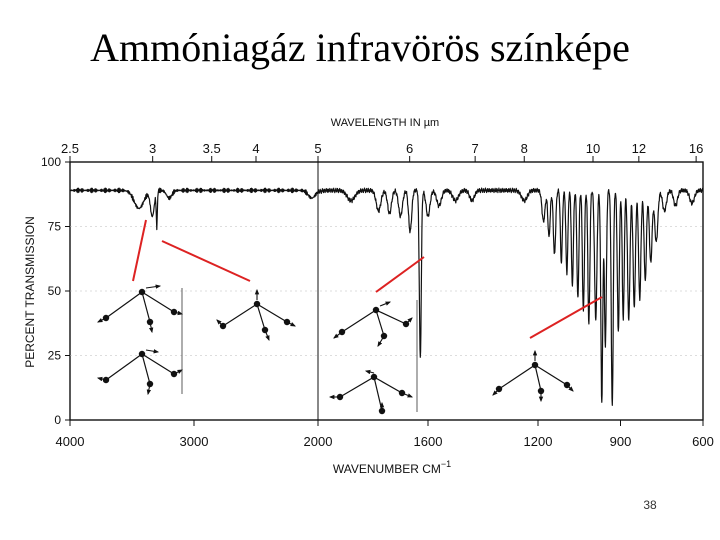 The width and height of the screenshot is (720, 540). What do you see at coordinates (70, 441) in the screenshot?
I see `x-tick-label: 4000` at bounding box center [70, 441].